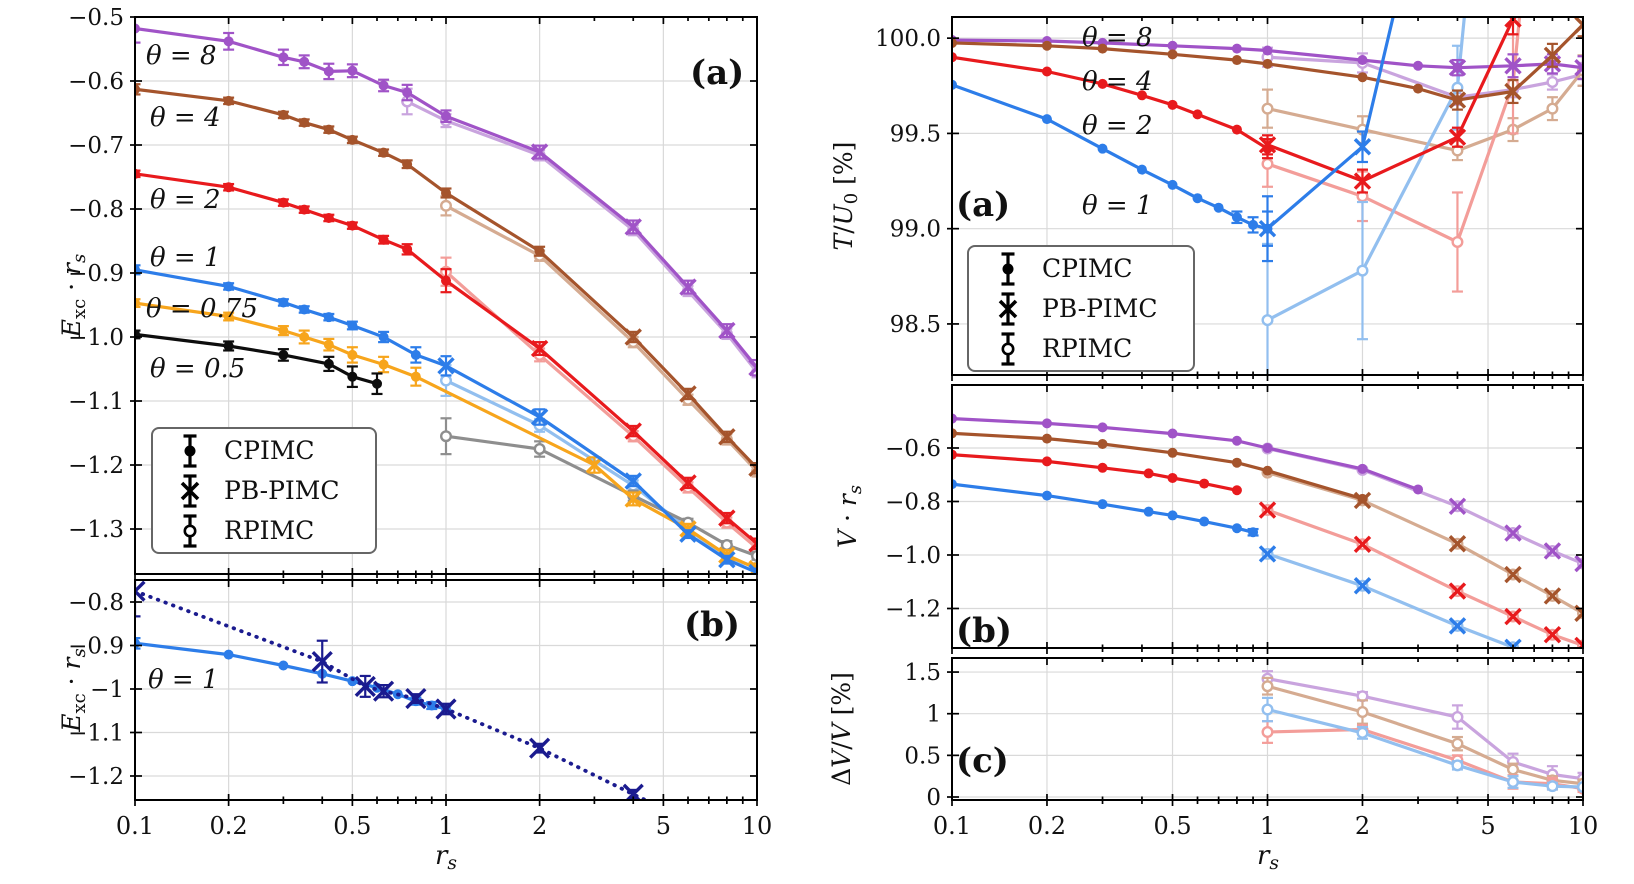 The image size is (1634, 884). I want to click on y-axis-label: Exc · rs, so click(73, 690).